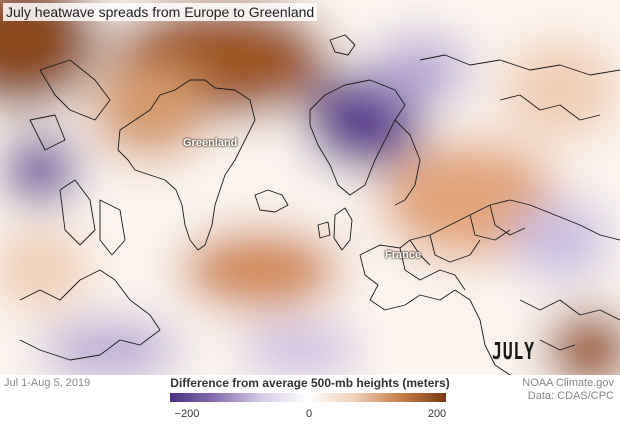 Image resolution: width=620 pixels, height=425 pixels. What do you see at coordinates (309, 414) in the screenshot?
I see `legend-tick-mid: 0` at bounding box center [309, 414].